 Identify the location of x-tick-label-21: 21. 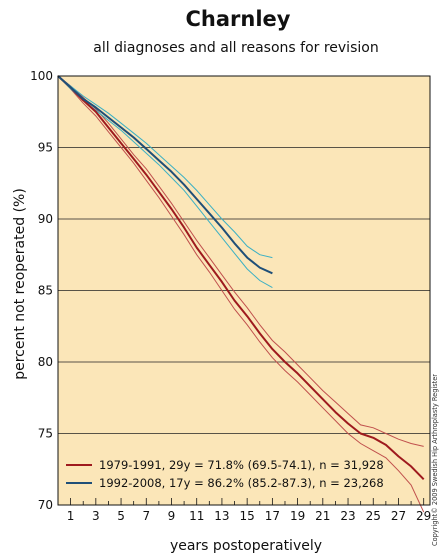
(322, 516).